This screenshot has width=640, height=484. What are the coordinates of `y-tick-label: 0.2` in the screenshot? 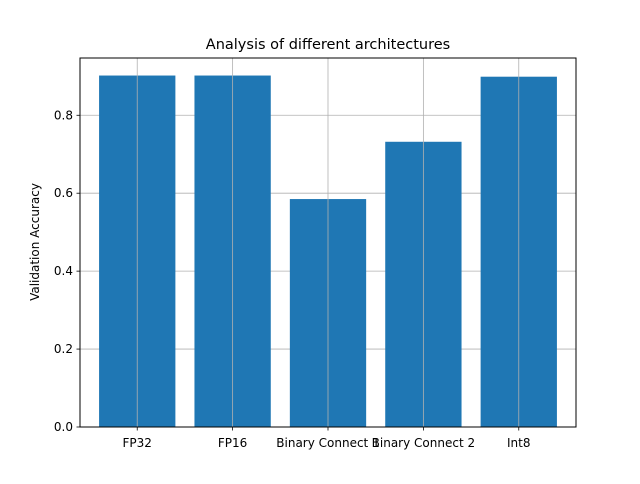 It's located at (63, 349).